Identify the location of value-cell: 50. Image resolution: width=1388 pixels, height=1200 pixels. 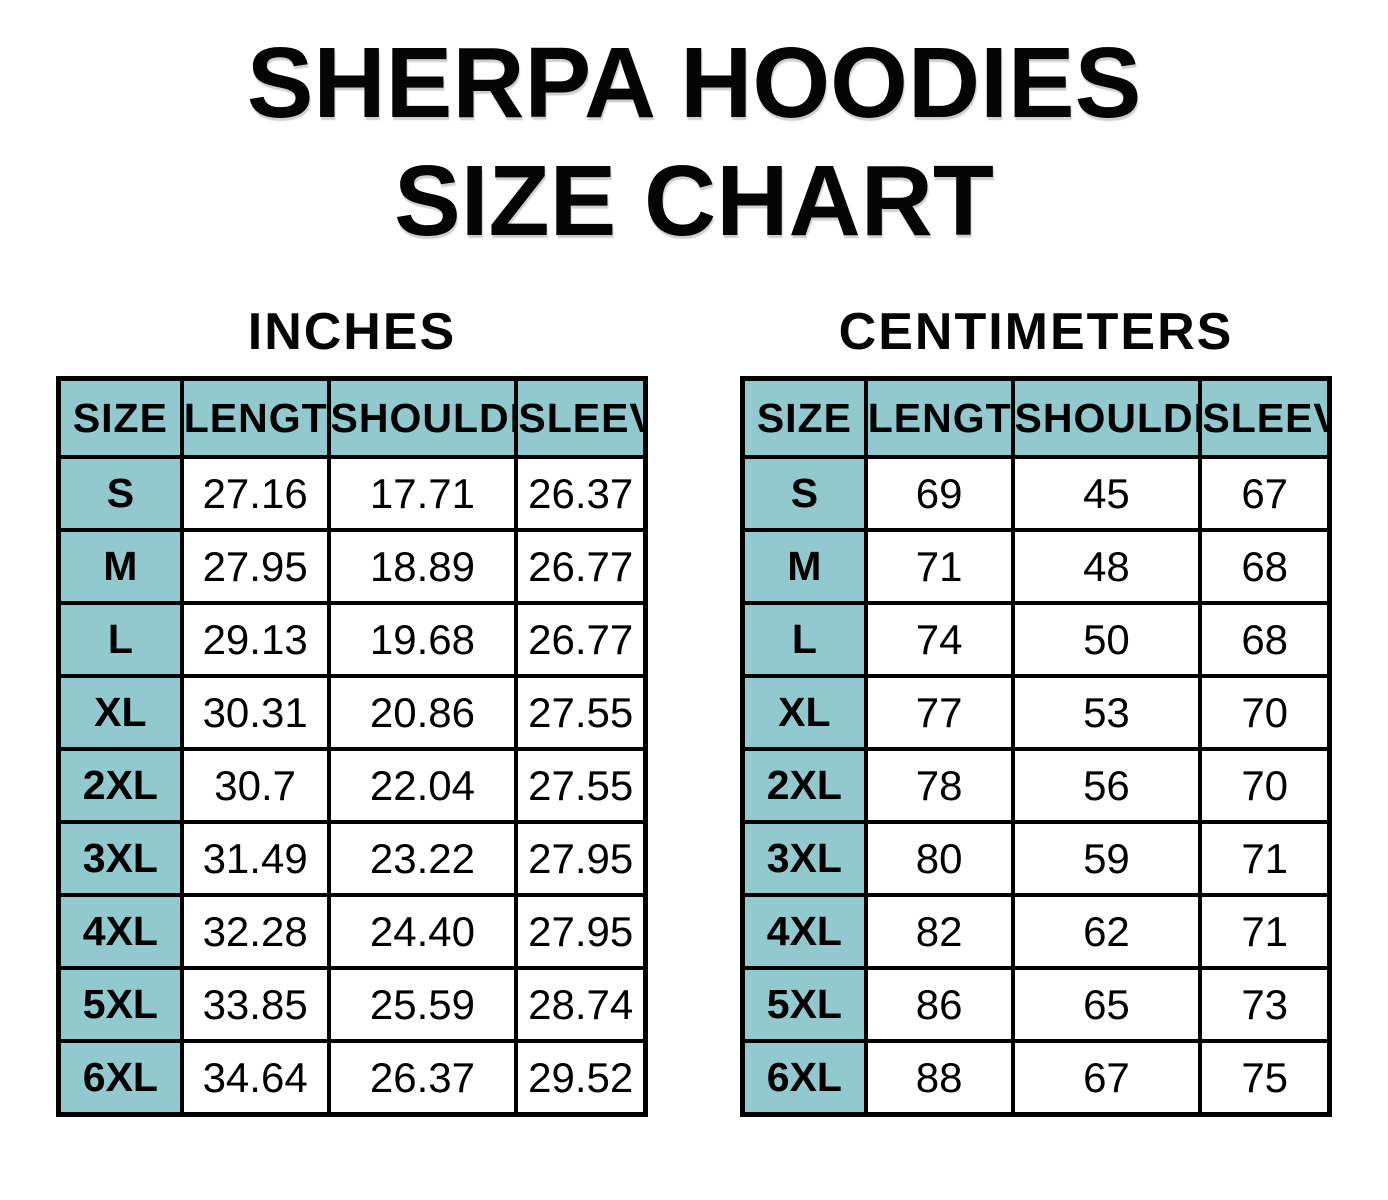
(1106, 639).